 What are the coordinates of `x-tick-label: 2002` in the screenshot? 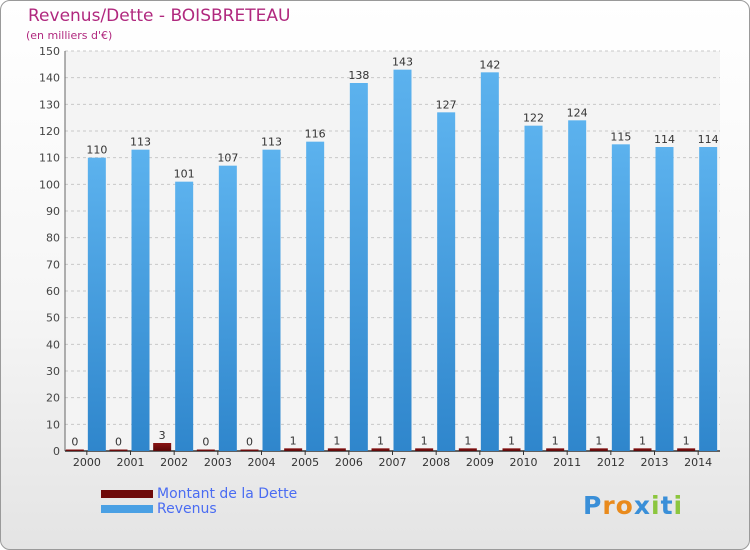 It's located at (174, 462).